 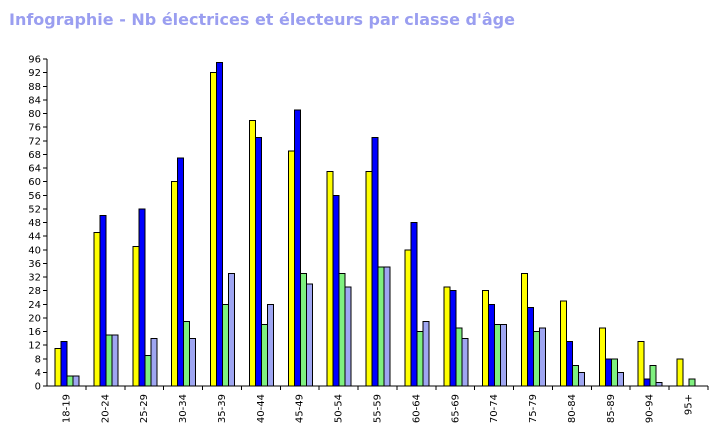 What do you see at coordinates (34, 114) in the screenshot?
I see `y-tick-label: 80` at bounding box center [34, 114].